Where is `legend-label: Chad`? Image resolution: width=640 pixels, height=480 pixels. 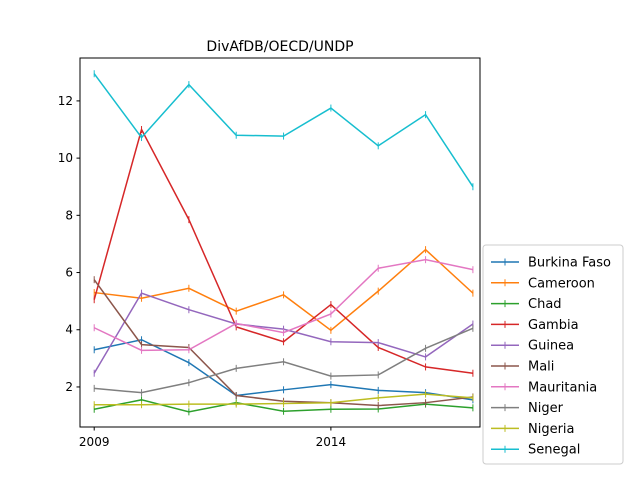
legend-label: Chad is located at coordinates (545, 304).